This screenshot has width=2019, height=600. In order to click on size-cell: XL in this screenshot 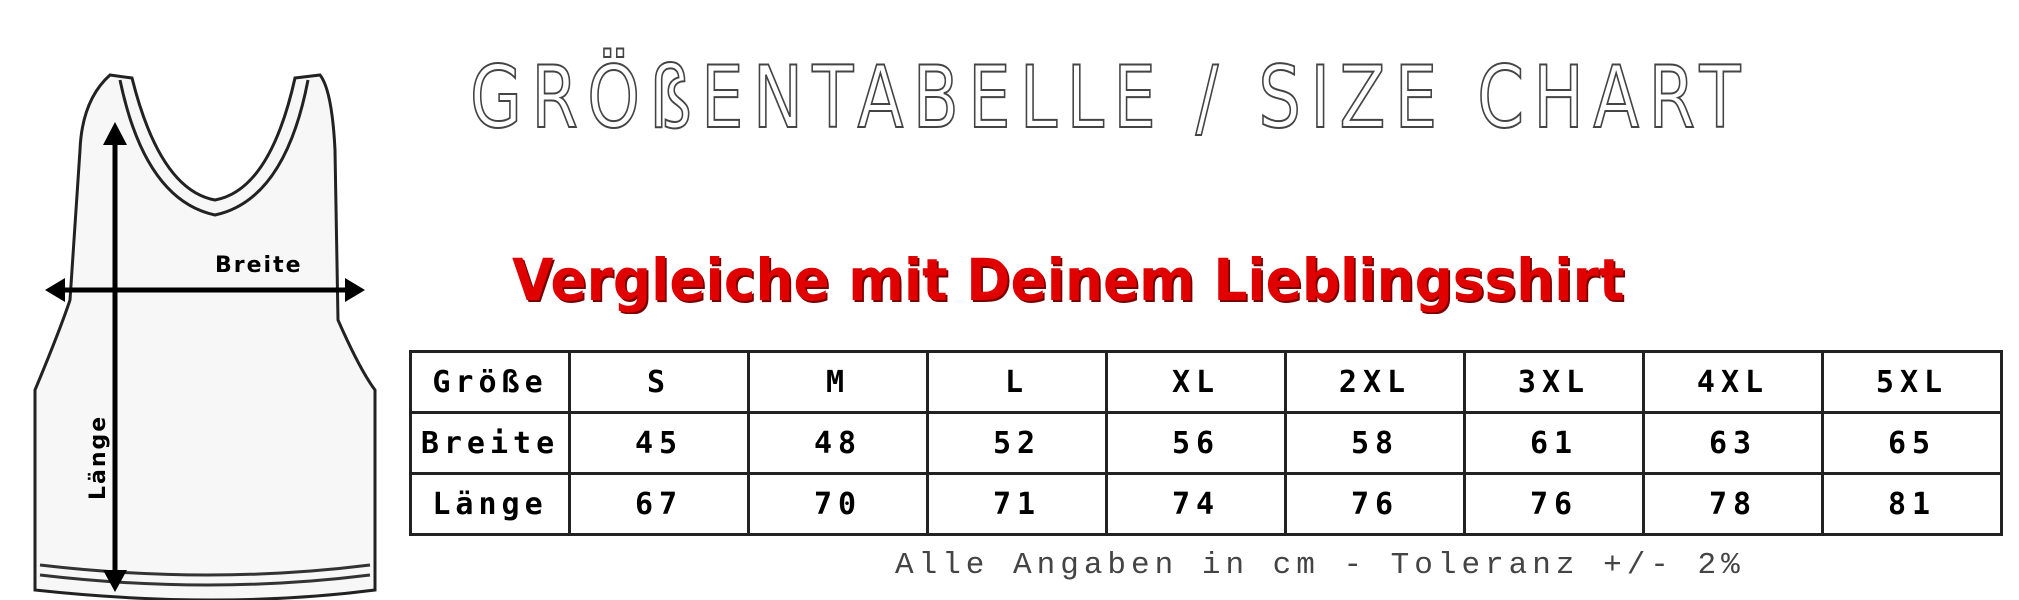, I will do `click(1196, 382)`.